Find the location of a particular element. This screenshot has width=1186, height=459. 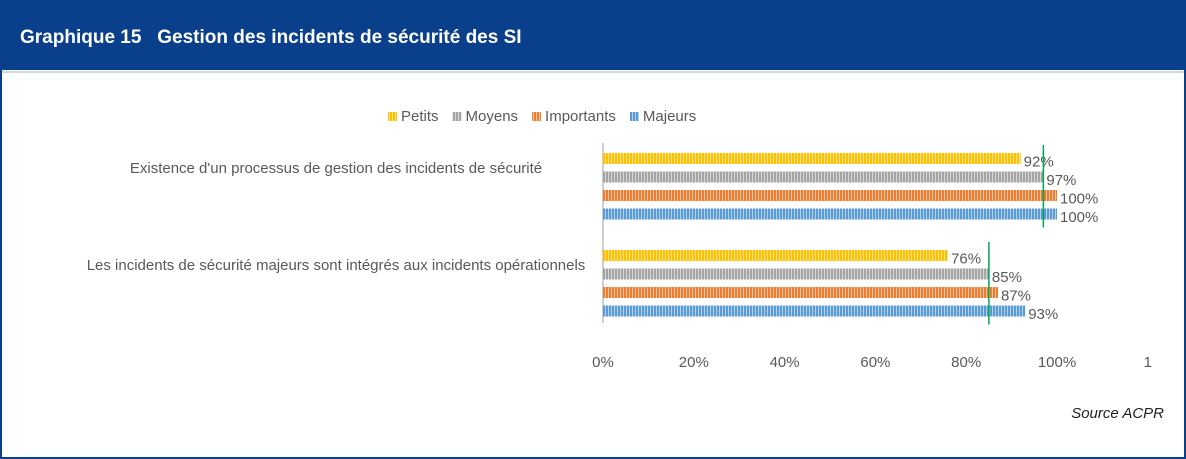

x-tick-label: 80% is located at coordinates (966, 362).